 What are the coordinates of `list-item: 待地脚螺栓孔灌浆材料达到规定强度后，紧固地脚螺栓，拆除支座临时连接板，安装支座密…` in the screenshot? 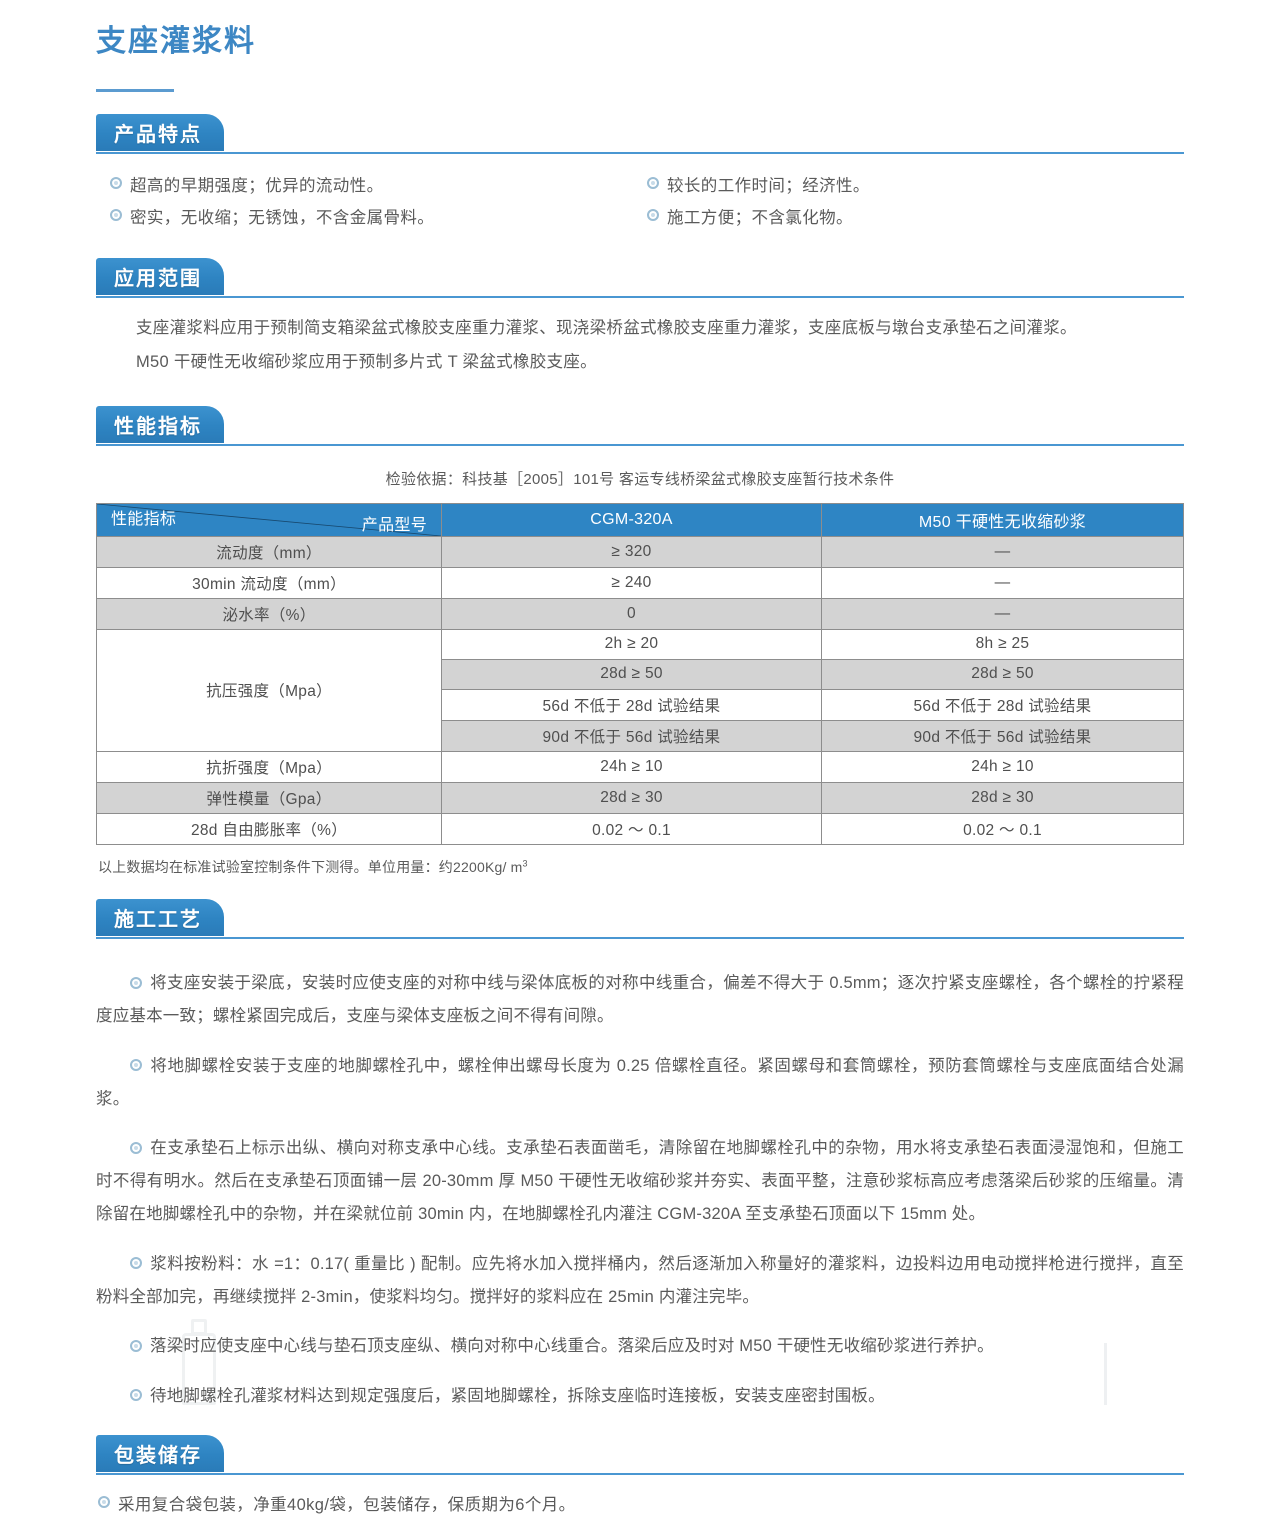 It's located at (640, 1396).